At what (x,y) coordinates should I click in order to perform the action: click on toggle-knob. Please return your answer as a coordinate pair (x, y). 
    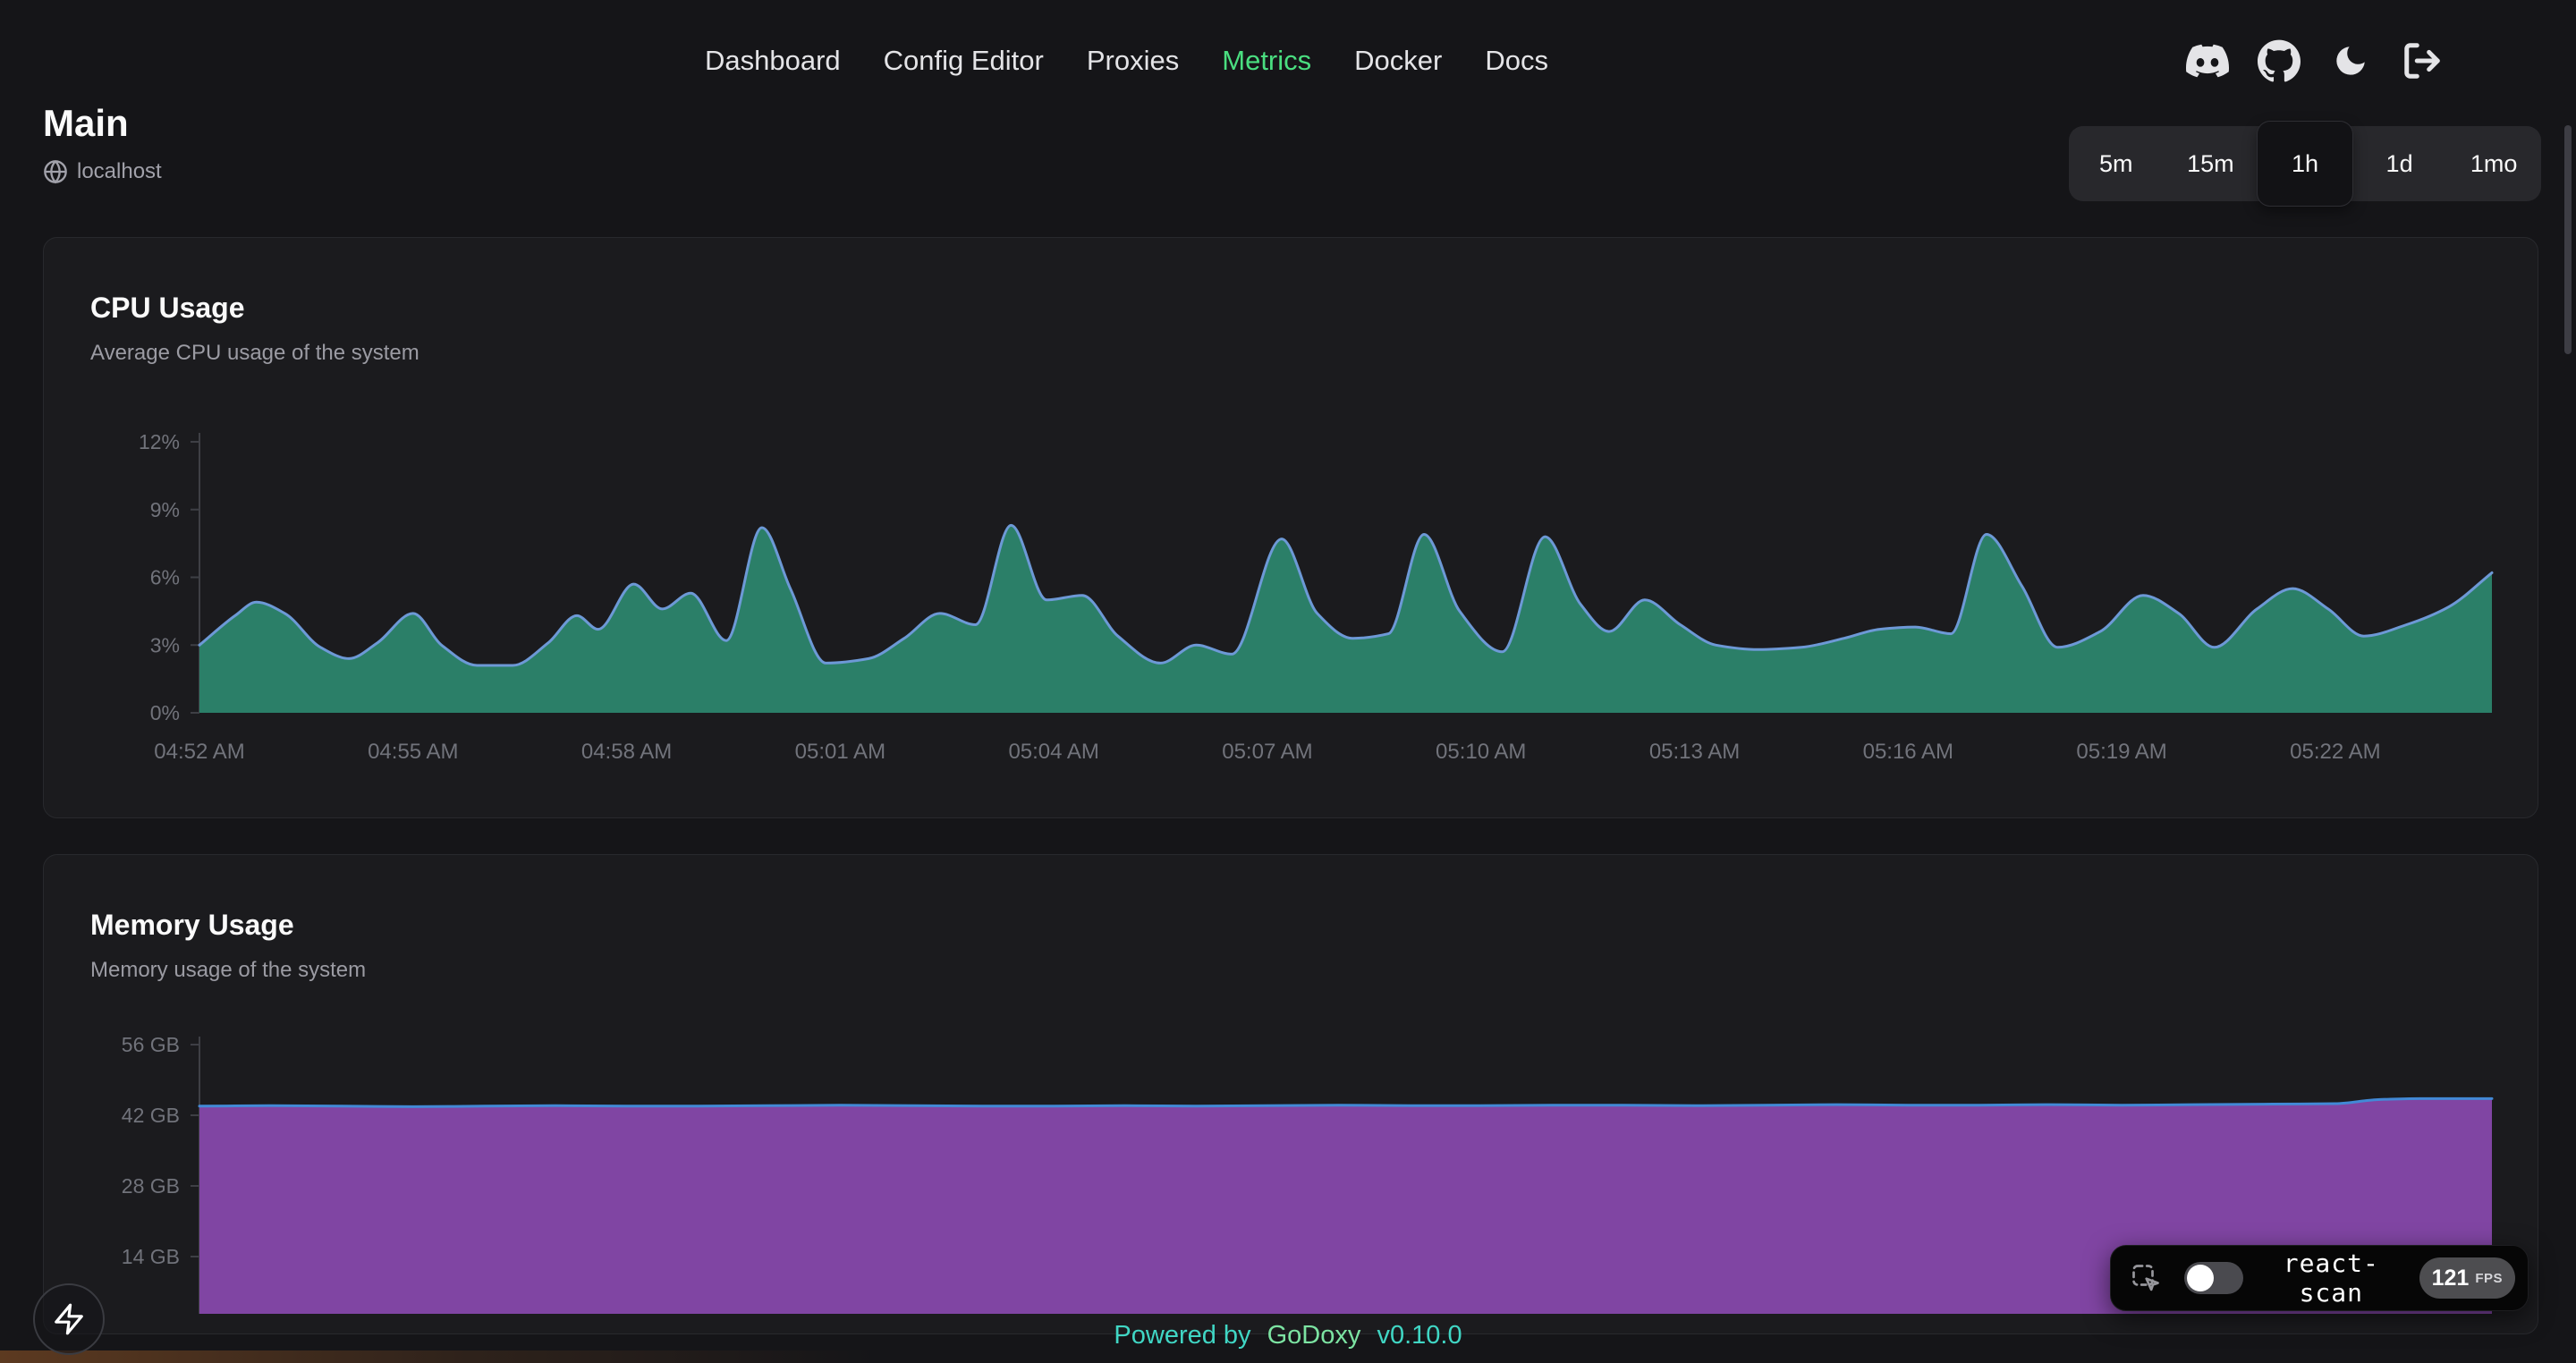
    Looking at the image, I should click on (2200, 1278).